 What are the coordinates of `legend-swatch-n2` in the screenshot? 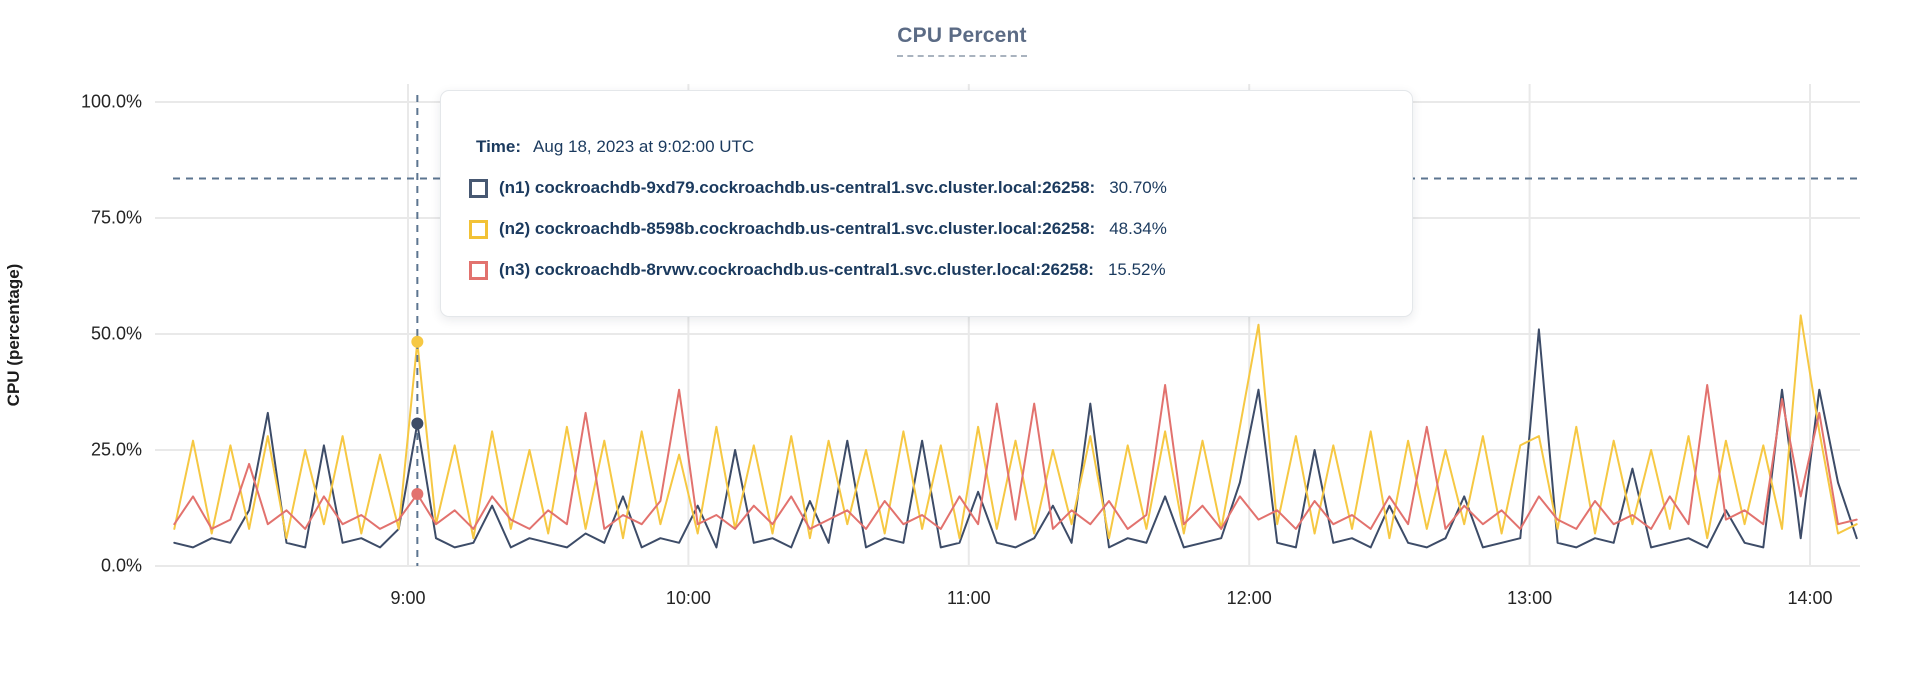 It's located at (478, 229).